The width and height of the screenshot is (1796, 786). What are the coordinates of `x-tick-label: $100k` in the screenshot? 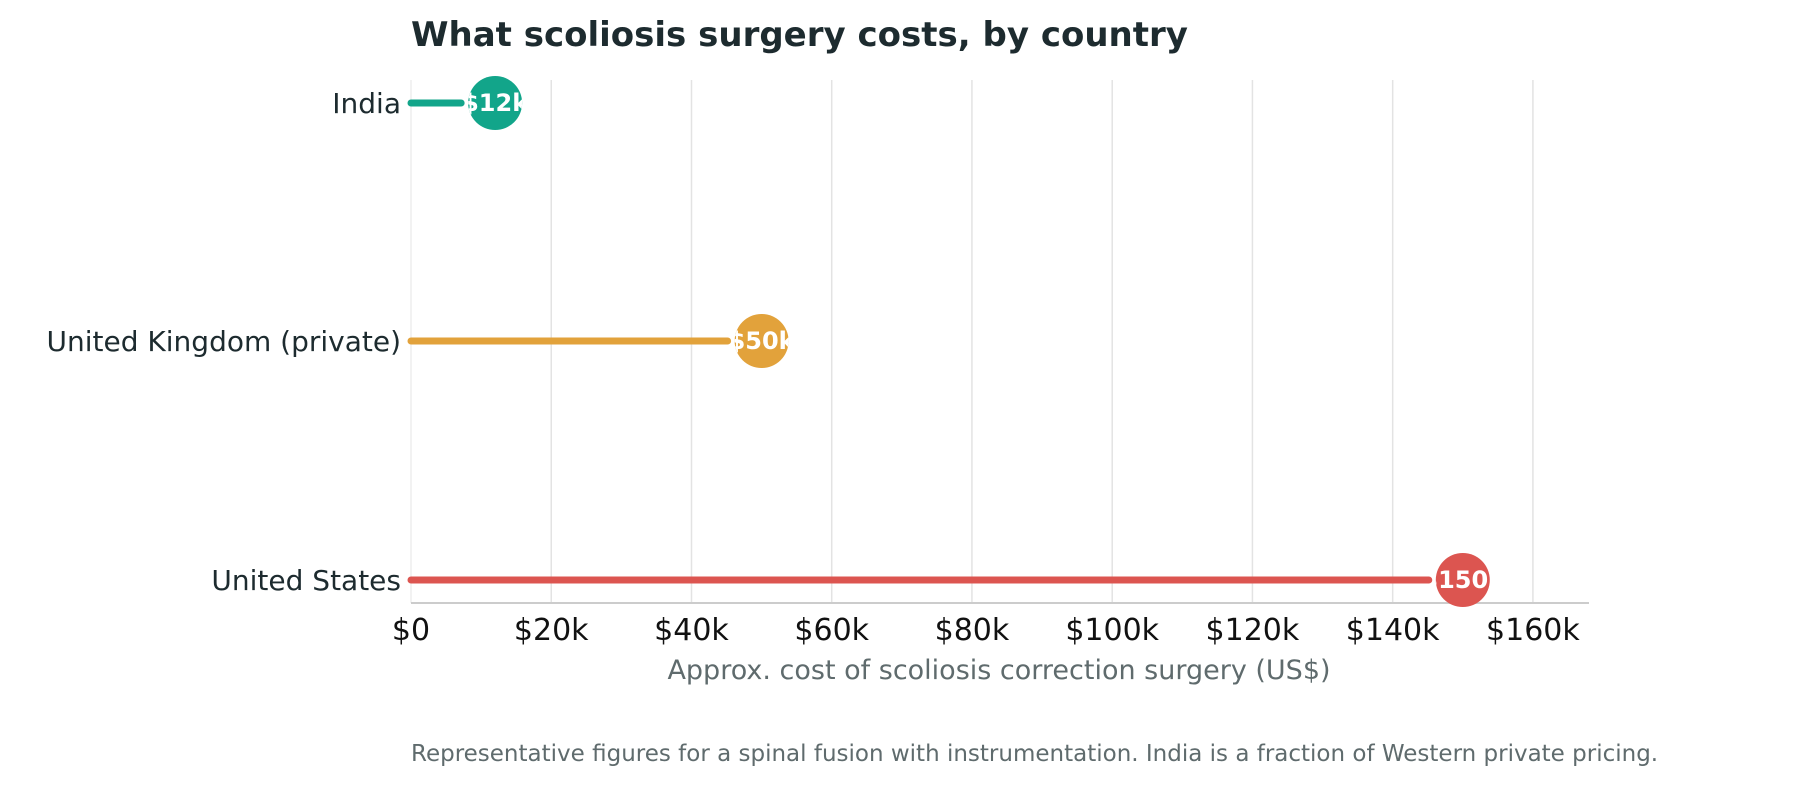 It's located at (1112, 630).